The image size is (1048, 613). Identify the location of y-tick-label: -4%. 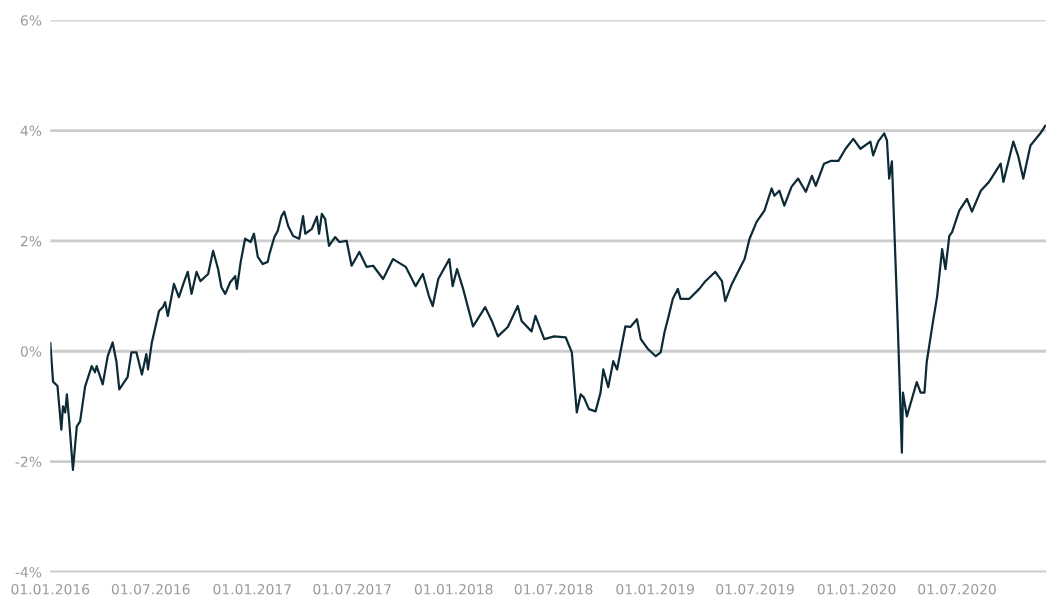
(28, 572).